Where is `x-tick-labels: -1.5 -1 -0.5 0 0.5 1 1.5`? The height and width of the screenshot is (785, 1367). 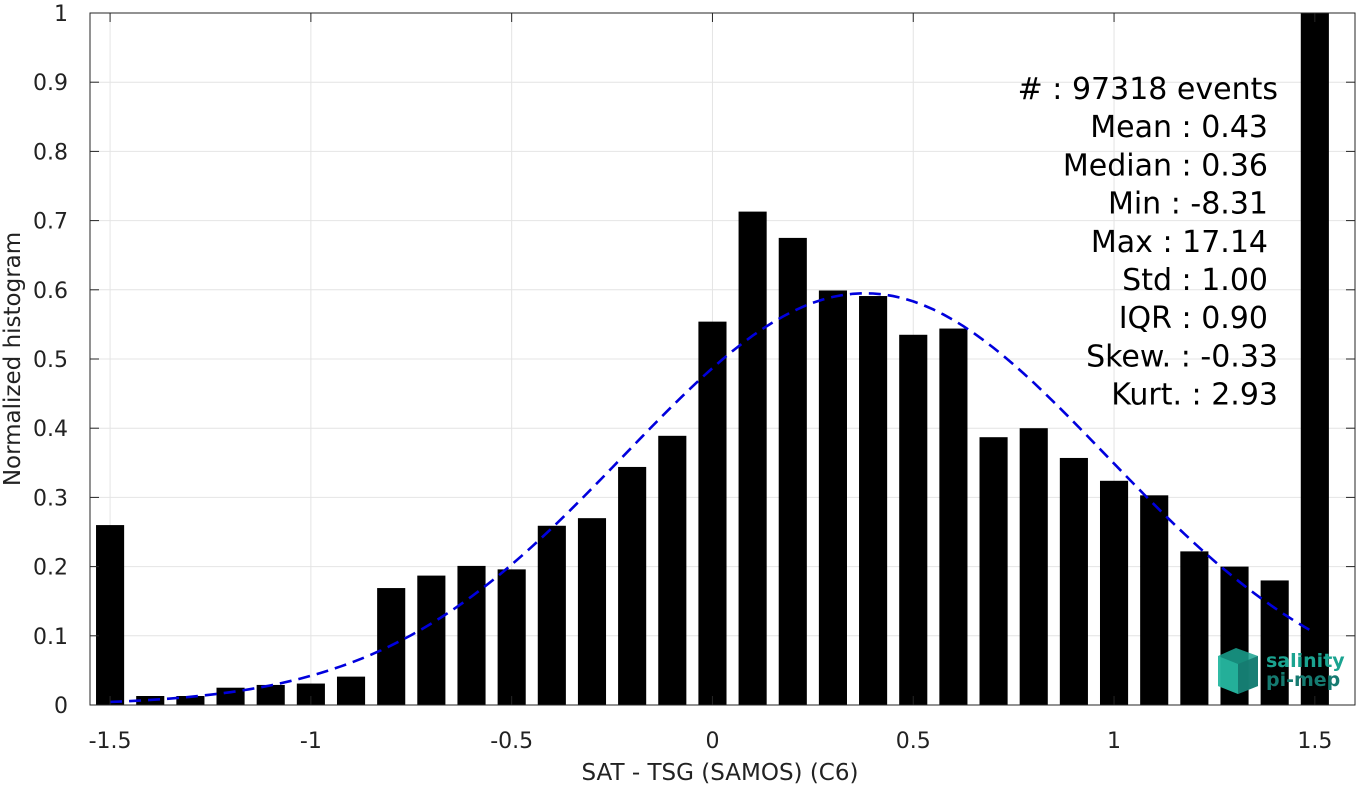 x-tick-labels: -1.5 -1 -0.5 0 0.5 1 1.5 is located at coordinates (711, 741).